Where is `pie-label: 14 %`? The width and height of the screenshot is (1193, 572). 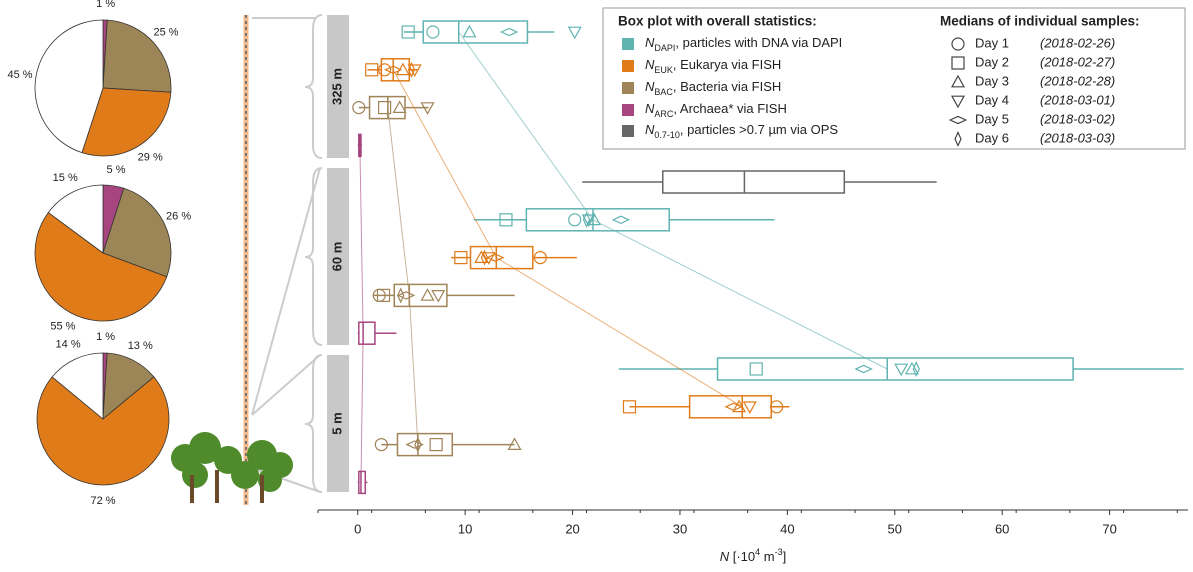 pie-label: 14 % is located at coordinates (68, 345).